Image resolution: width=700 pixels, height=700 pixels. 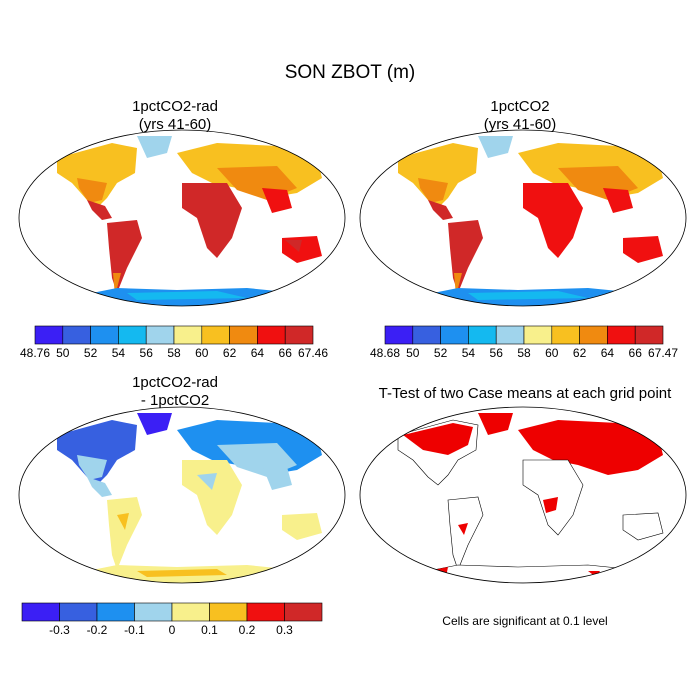 What do you see at coordinates (258, 353) in the screenshot?
I see `colorbar-1pctco2-rad-tick-label: 64` at bounding box center [258, 353].